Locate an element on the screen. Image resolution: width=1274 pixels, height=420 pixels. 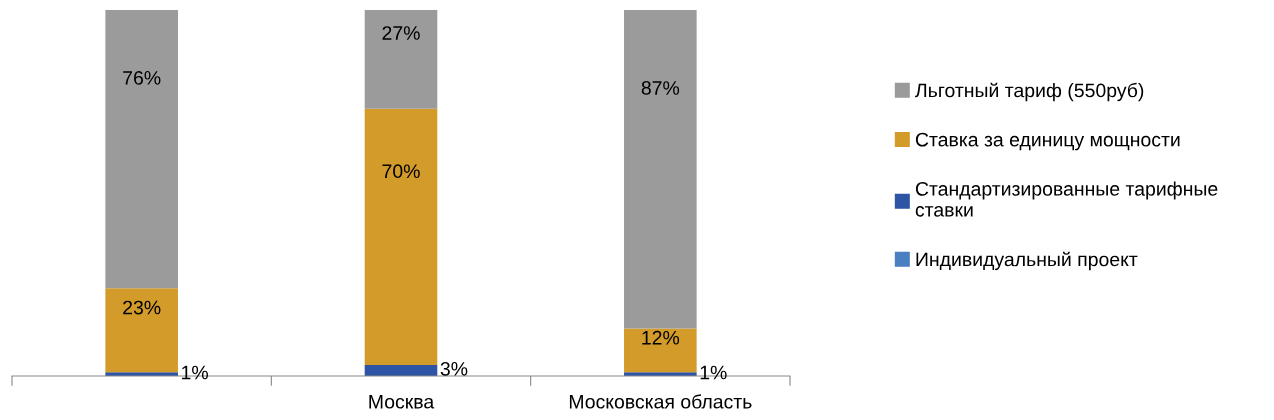
x-tick-label: Москва is located at coordinates (402, 402).